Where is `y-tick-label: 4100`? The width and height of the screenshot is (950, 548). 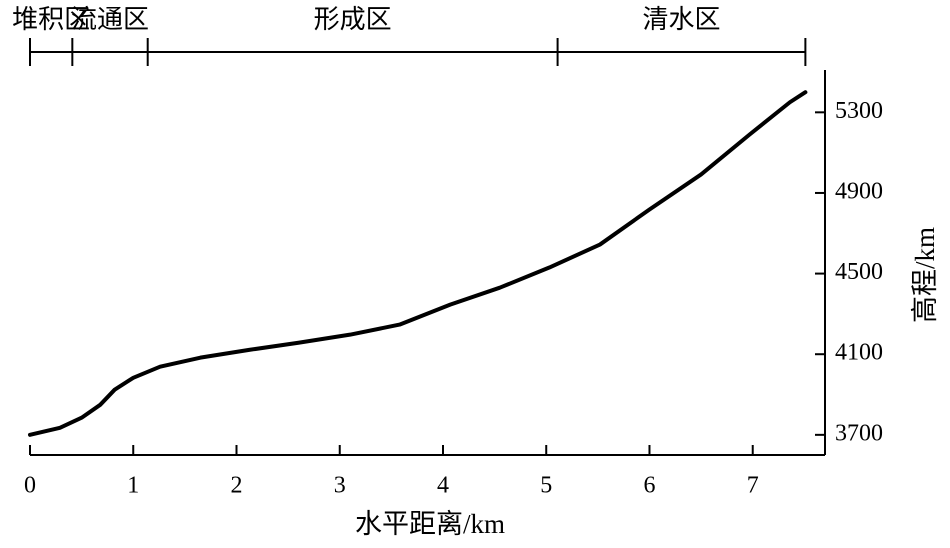
y-tick-label: 4100 is located at coordinates (859, 353).